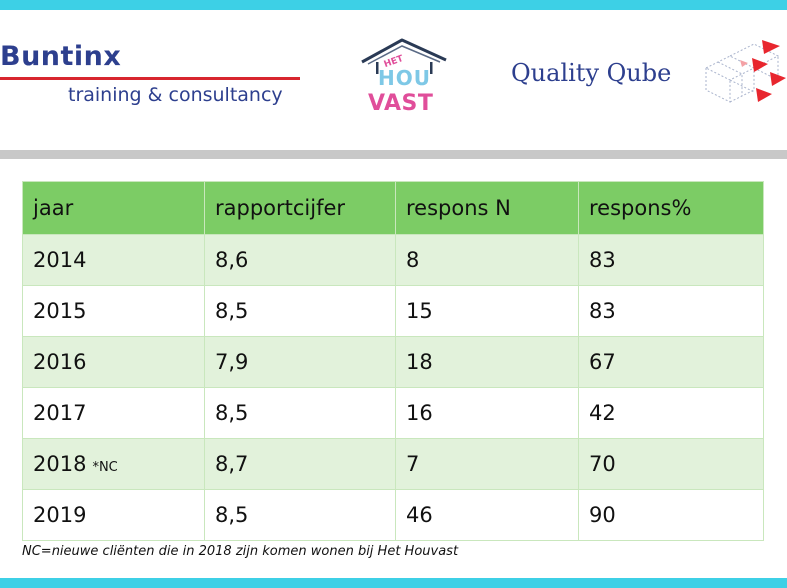 The width and height of the screenshot is (787, 588). I want to click on cell-jaar: 2018 *NC, so click(113, 464).